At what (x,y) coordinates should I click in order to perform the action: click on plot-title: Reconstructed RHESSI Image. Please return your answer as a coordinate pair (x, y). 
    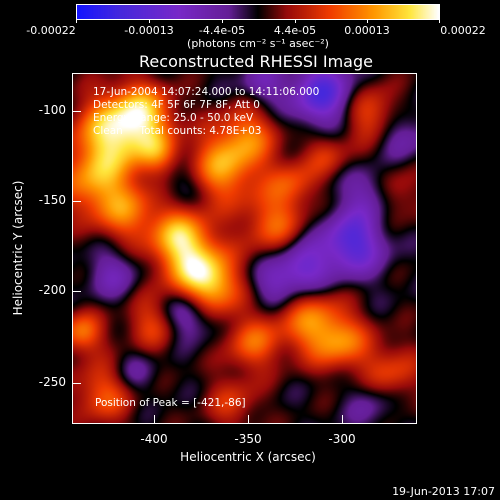
    Looking at the image, I should click on (256, 61).